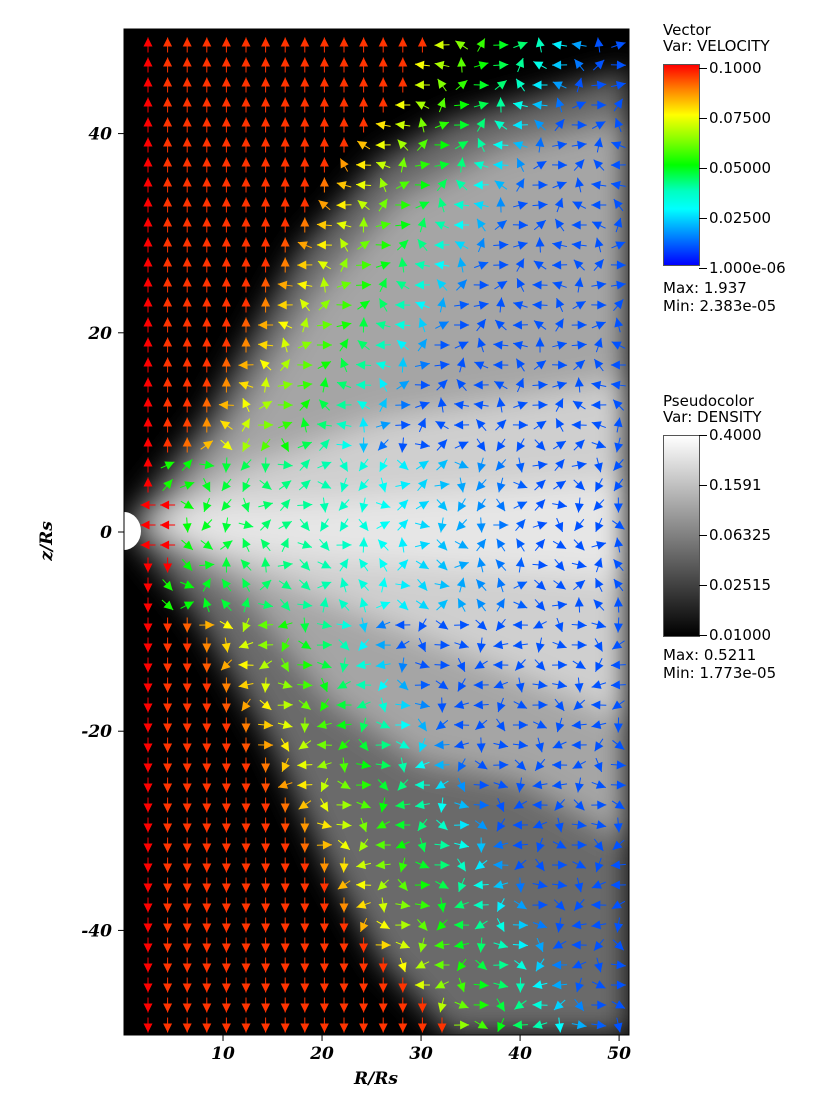  I want to click on density-tick-4: 0.02515, so click(735, 585).